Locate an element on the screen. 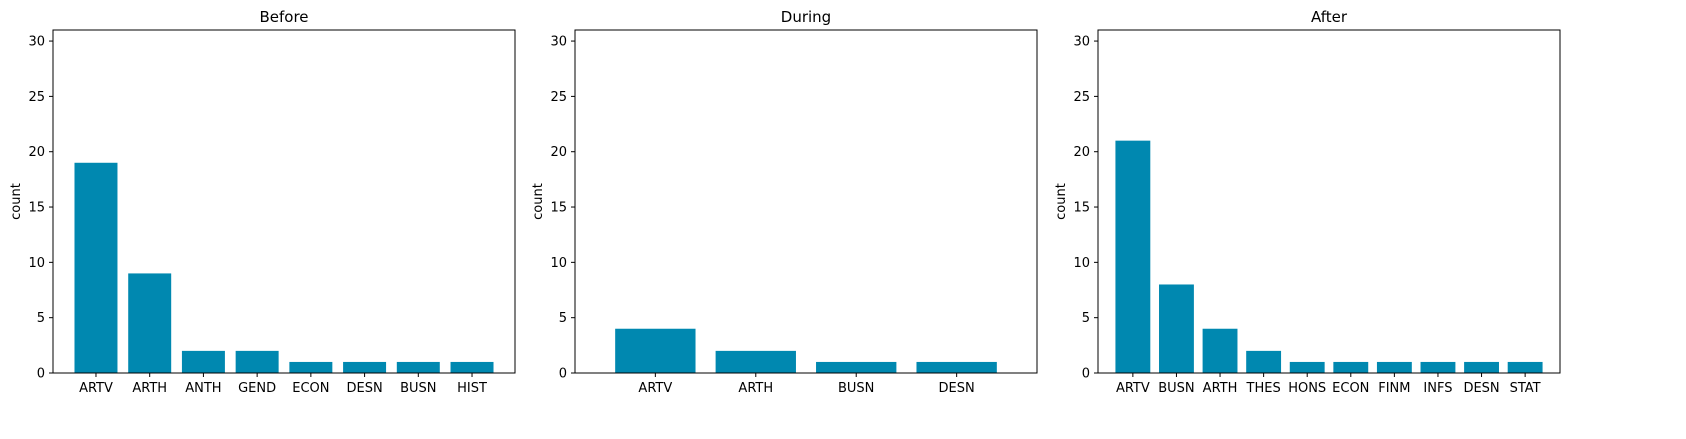 The height and width of the screenshot is (439, 1686). x-tick-label: GEND is located at coordinates (257, 388).